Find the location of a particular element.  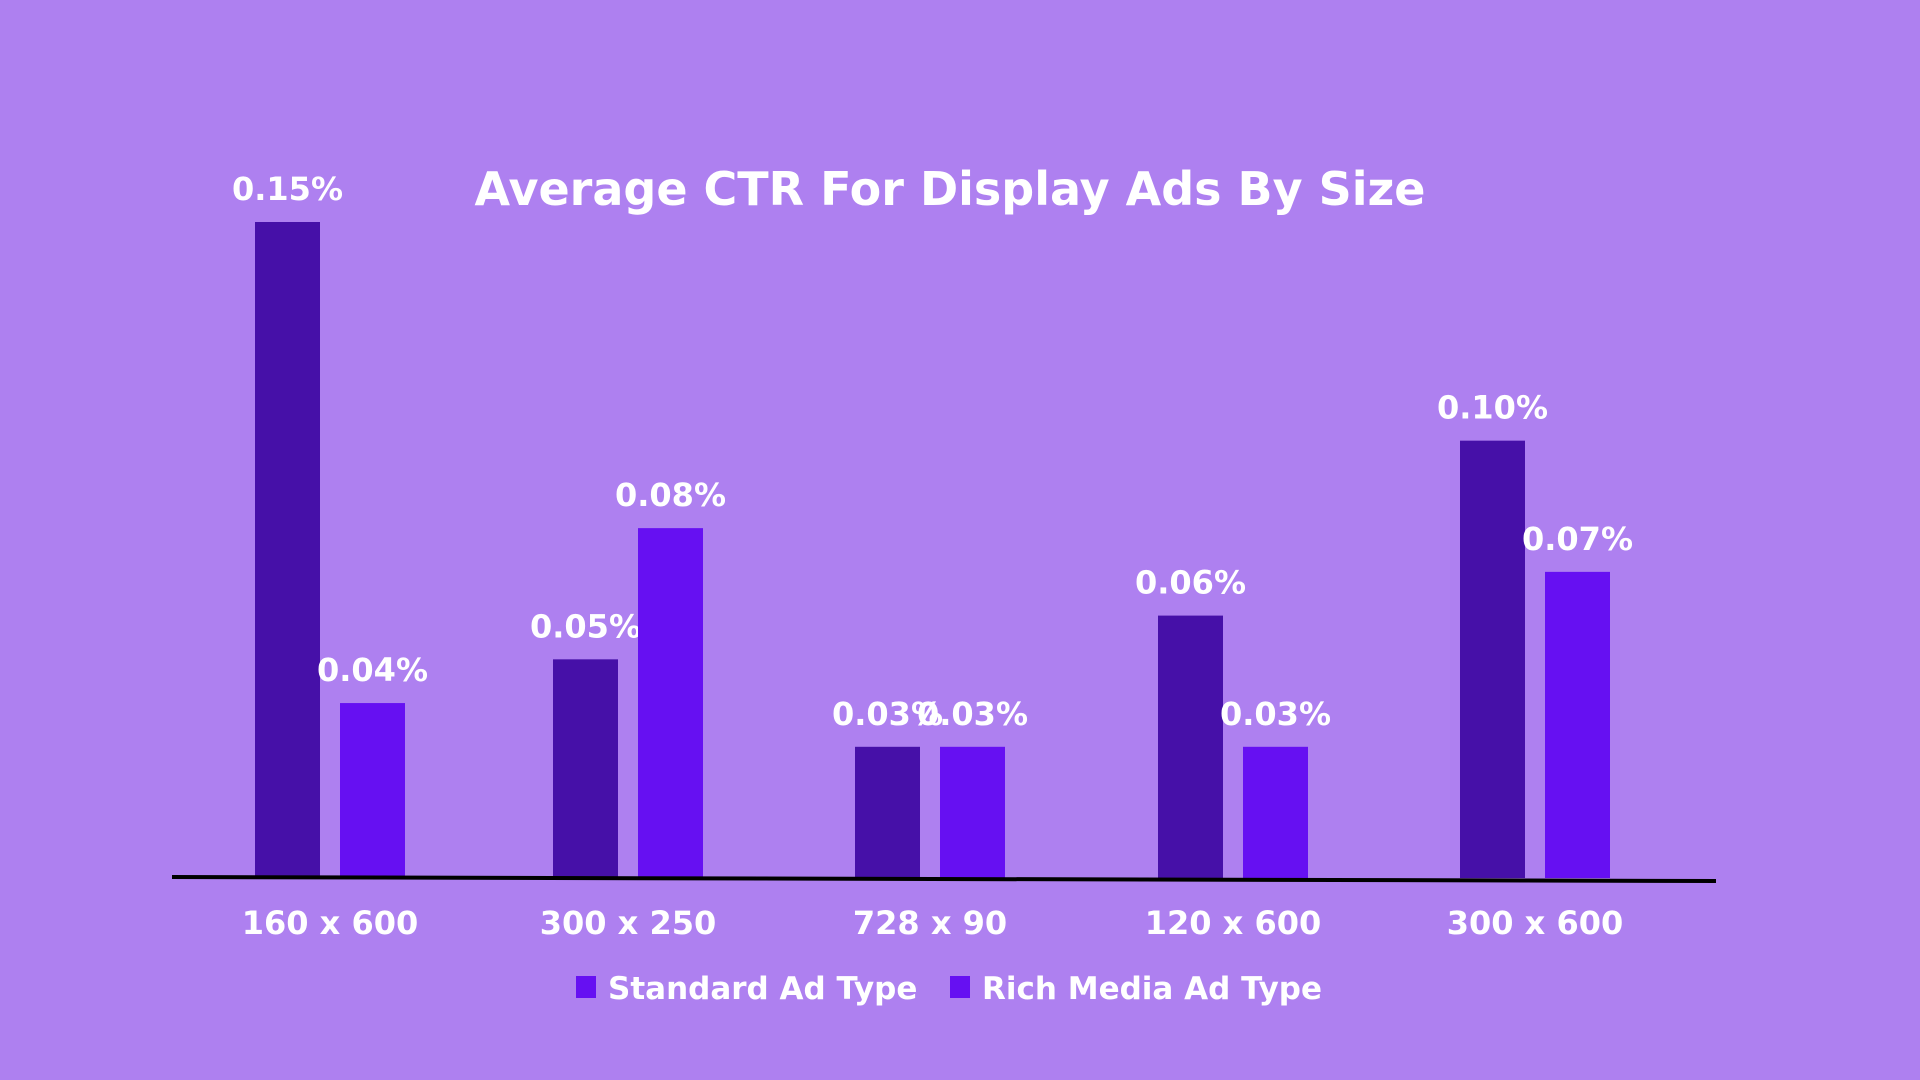

data-label: 0.08% is located at coordinates (670, 495).